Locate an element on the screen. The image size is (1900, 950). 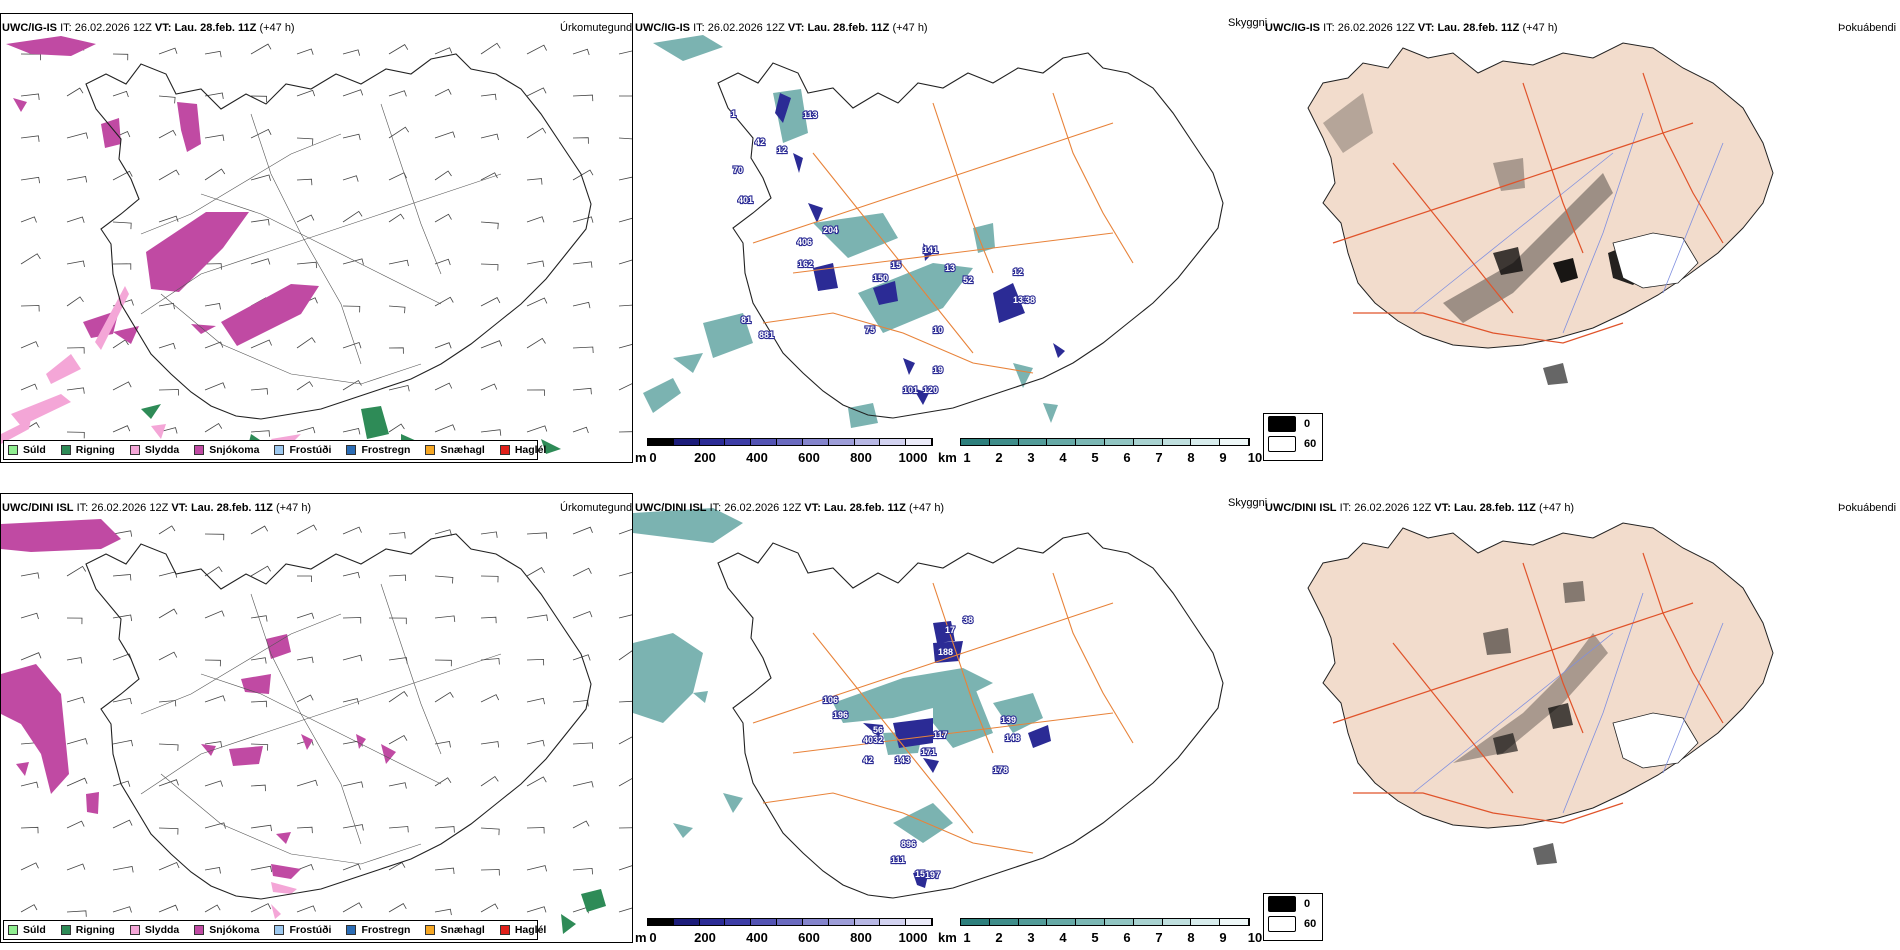
legend-label: Slydda is located at coordinates (162, 930).